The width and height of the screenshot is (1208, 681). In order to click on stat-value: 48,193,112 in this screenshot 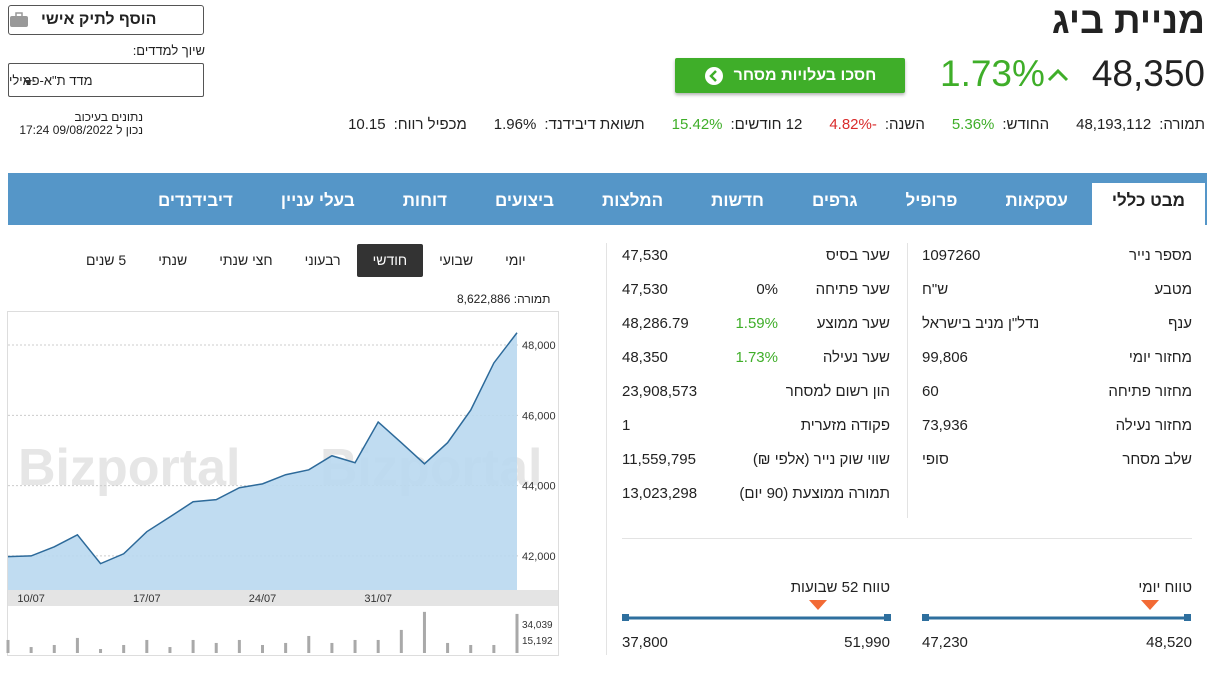, I will do `click(1114, 124)`.